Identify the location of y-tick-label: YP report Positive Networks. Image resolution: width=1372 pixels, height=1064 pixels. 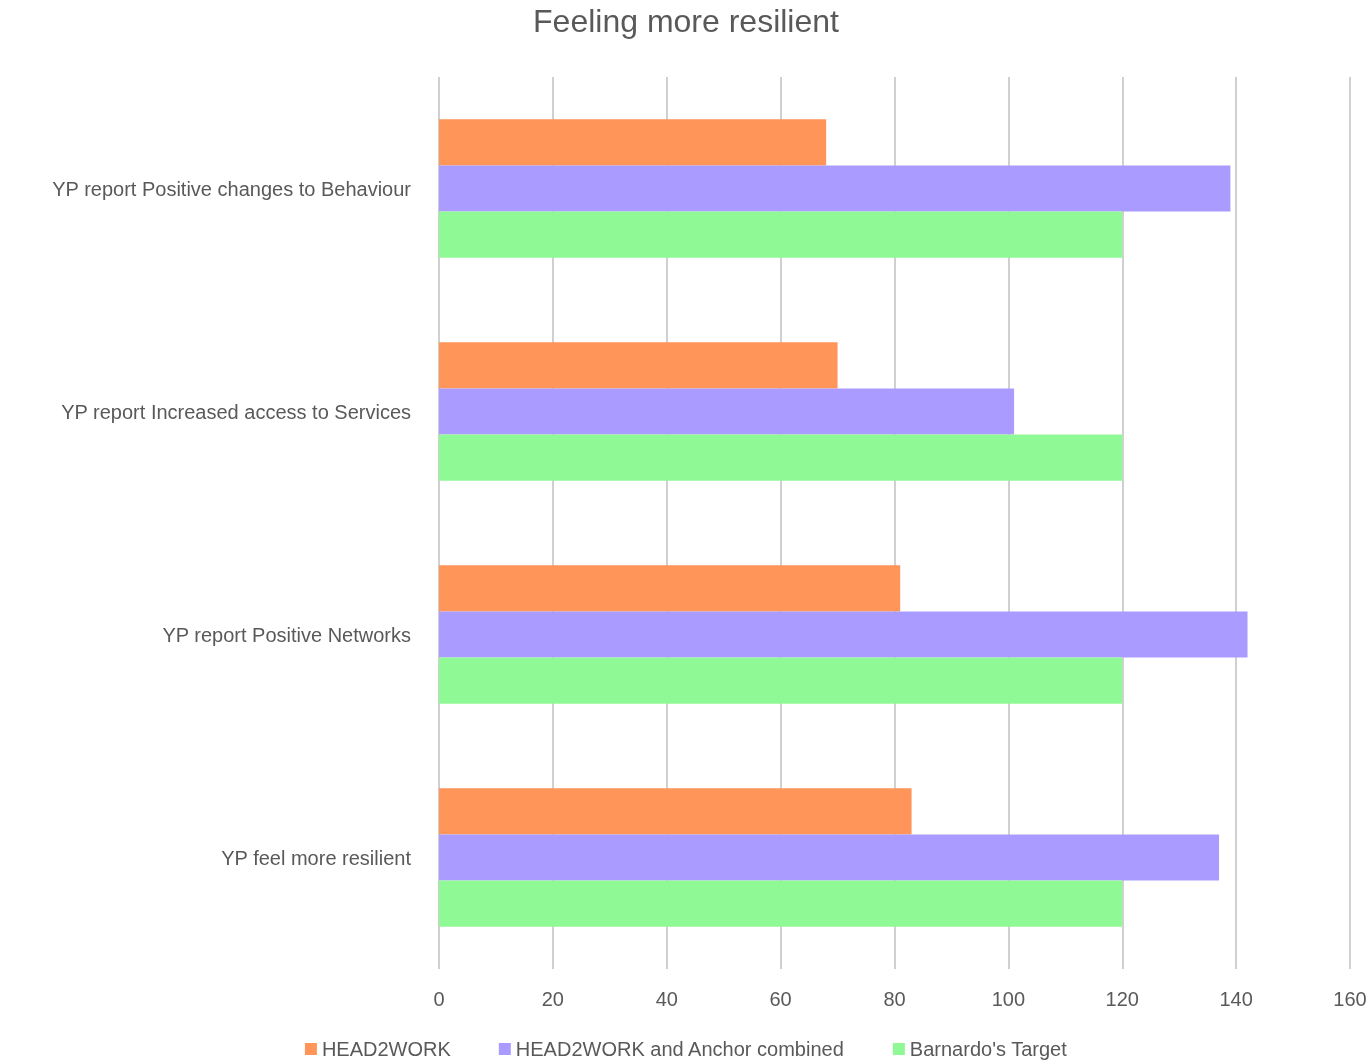
(286, 634).